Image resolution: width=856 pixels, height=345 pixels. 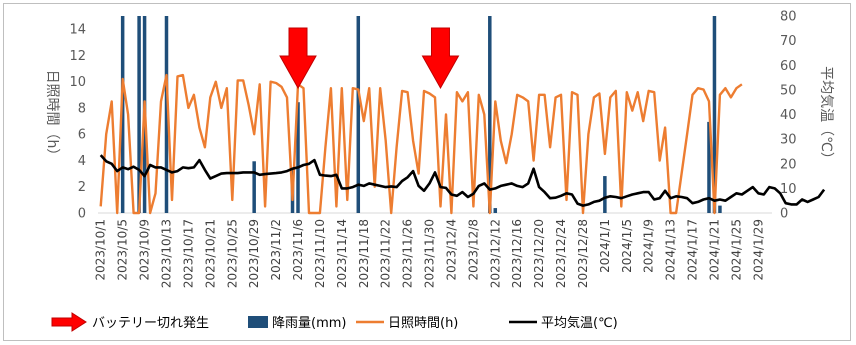 What do you see at coordinates (258, 322) in the screenshot?
I see `legend-rain-swatch` at bounding box center [258, 322].